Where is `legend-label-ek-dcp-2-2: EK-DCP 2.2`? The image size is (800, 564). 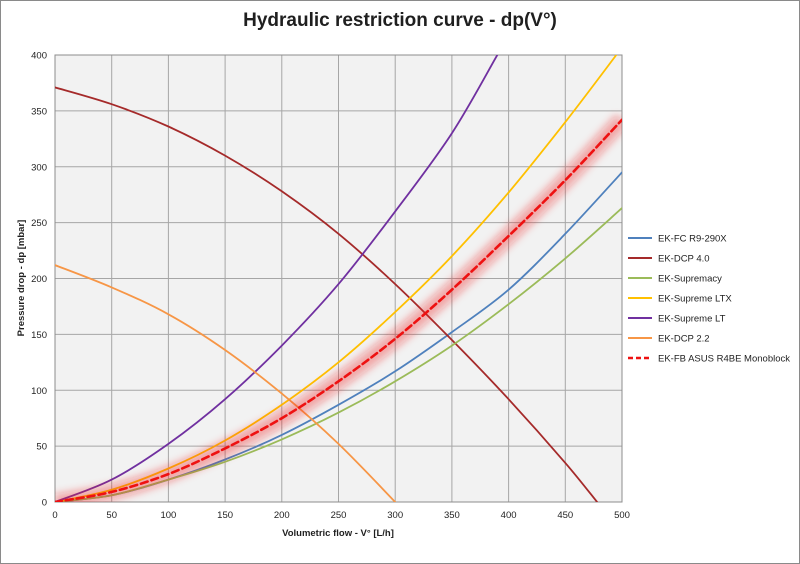
legend-label-ek-dcp-2-2: EK-DCP 2.2 is located at coordinates (684, 339).